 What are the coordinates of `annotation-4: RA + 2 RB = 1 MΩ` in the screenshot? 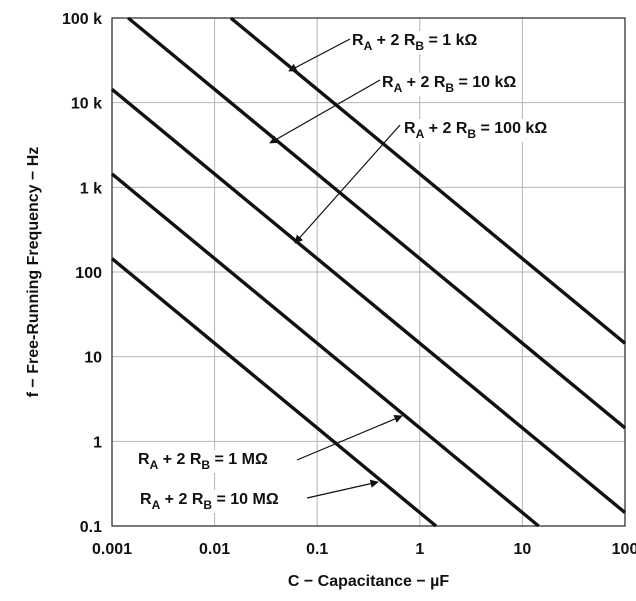 It's located at (269, 444).